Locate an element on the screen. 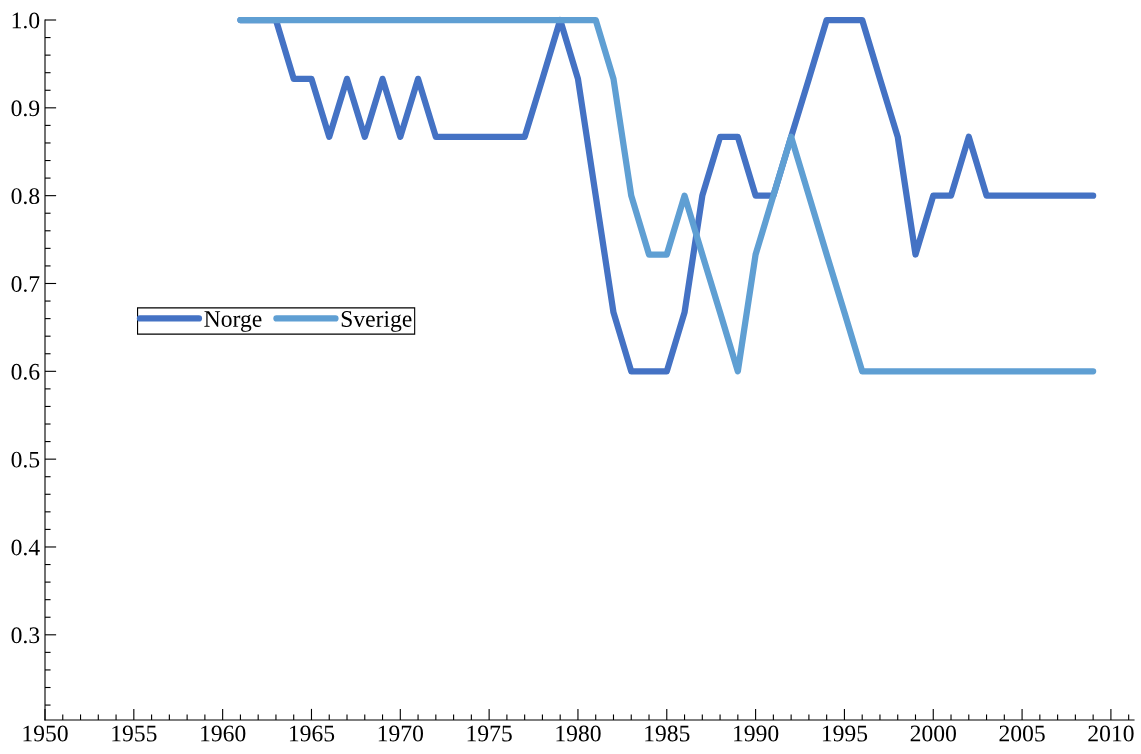 Image resolution: width=1141 pixels, height=754 pixels. x-tick-label: 1960 is located at coordinates (223, 733).